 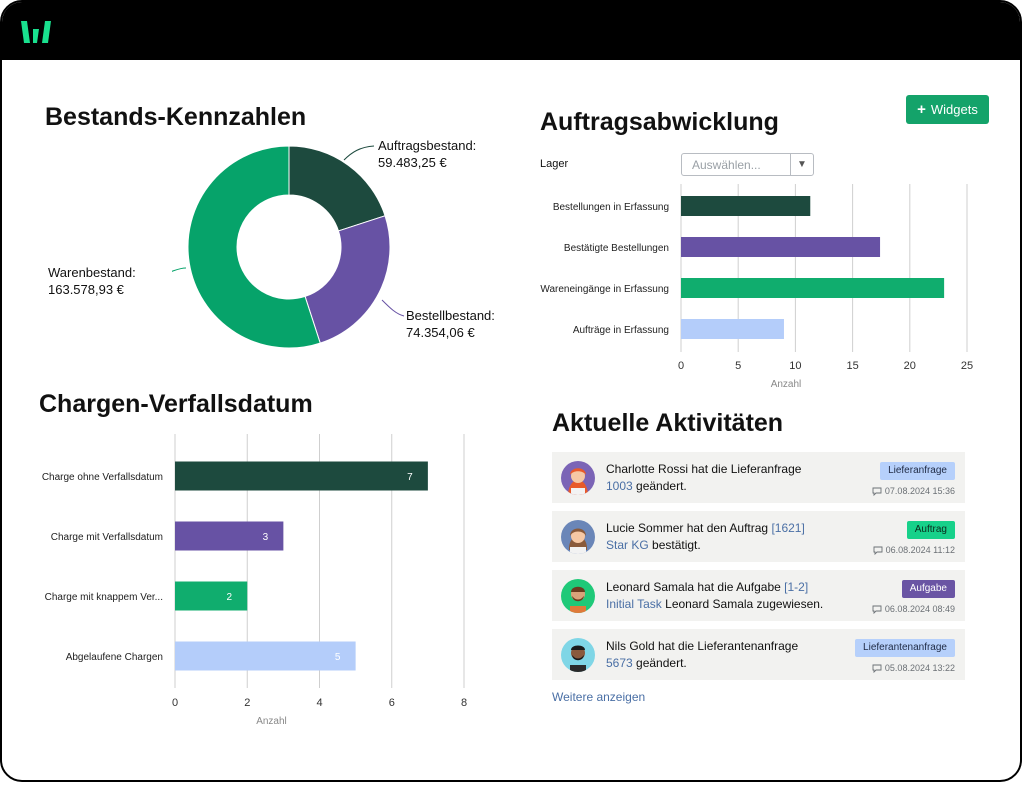 I want to click on auftragsbestand-value: 59.483,25 €, so click(x=412, y=162).